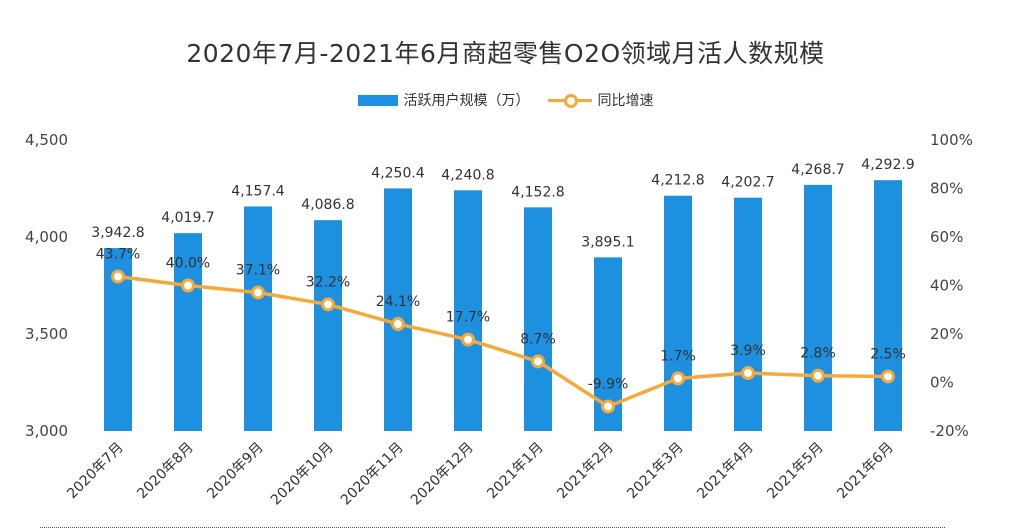 Image resolution: width=1011 pixels, height=532 pixels. What do you see at coordinates (46, 334) in the screenshot?
I see `y-left-tick-label: 3,500` at bounding box center [46, 334].